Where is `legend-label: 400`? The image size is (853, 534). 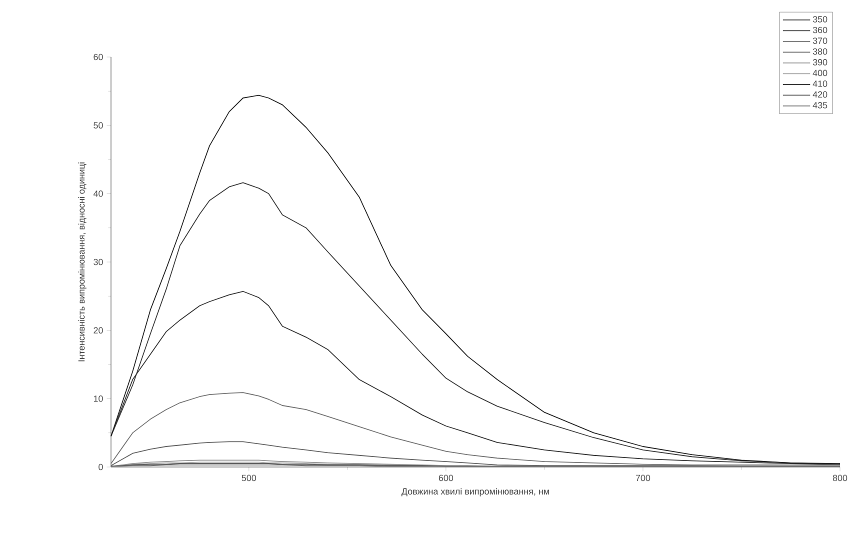 legend-label: 400 is located at coordinates (820, 73).